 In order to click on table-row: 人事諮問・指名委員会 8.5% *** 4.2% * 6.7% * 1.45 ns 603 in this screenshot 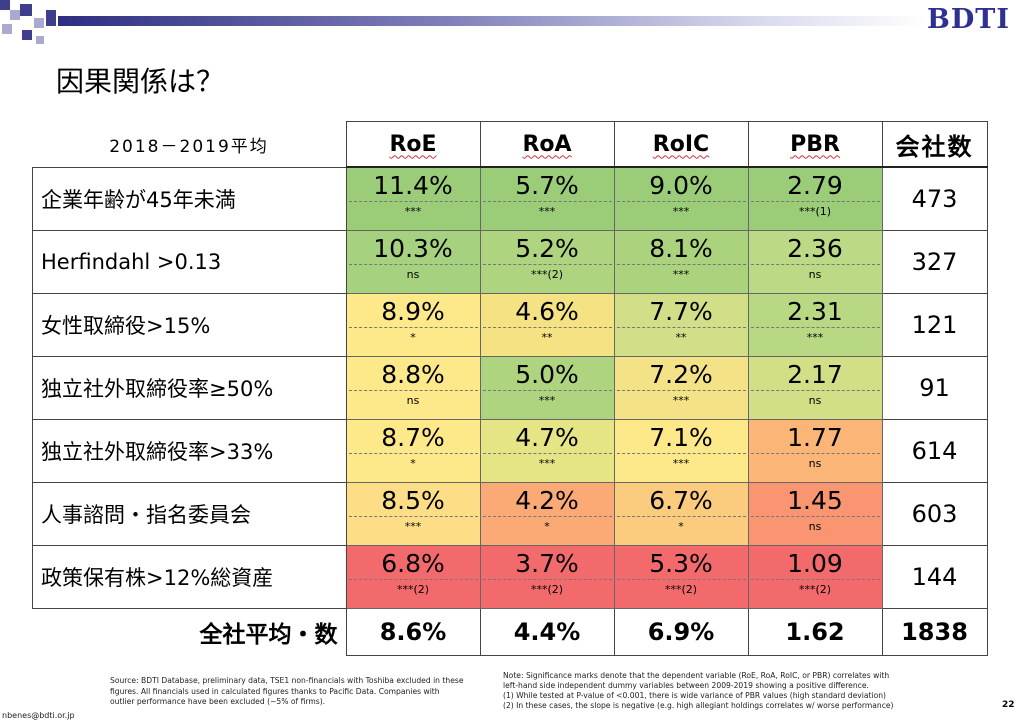, I will do `click(510, 514)`.